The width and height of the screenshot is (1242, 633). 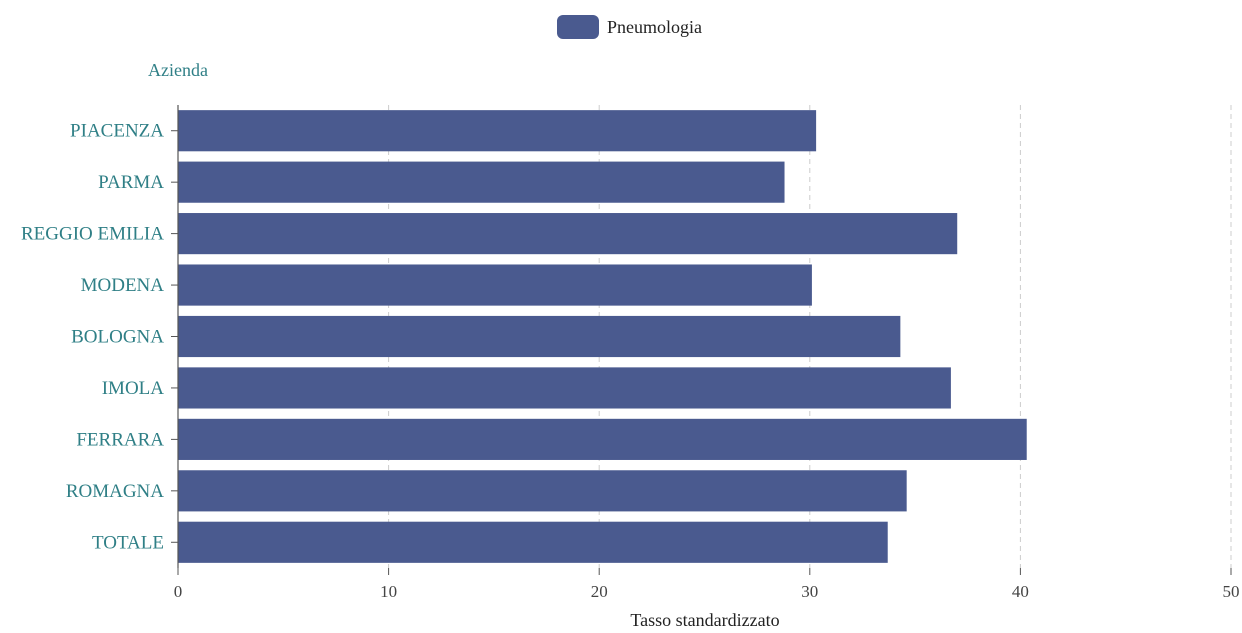 I want to click on category-label: REGGIO EMILIA, so click(x=92, y=234).